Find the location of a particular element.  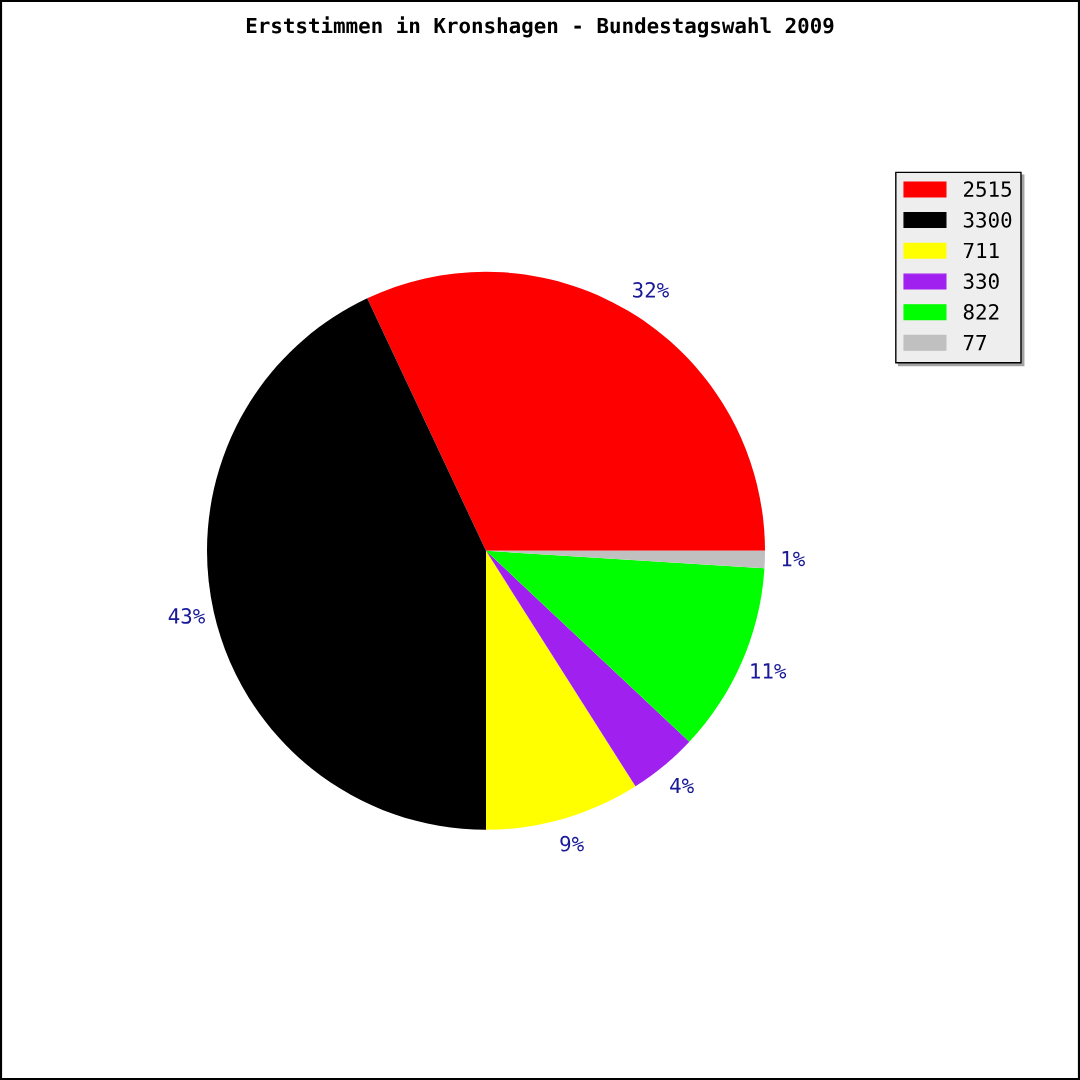

data-label: 11% is located at coordinates (769, 671).